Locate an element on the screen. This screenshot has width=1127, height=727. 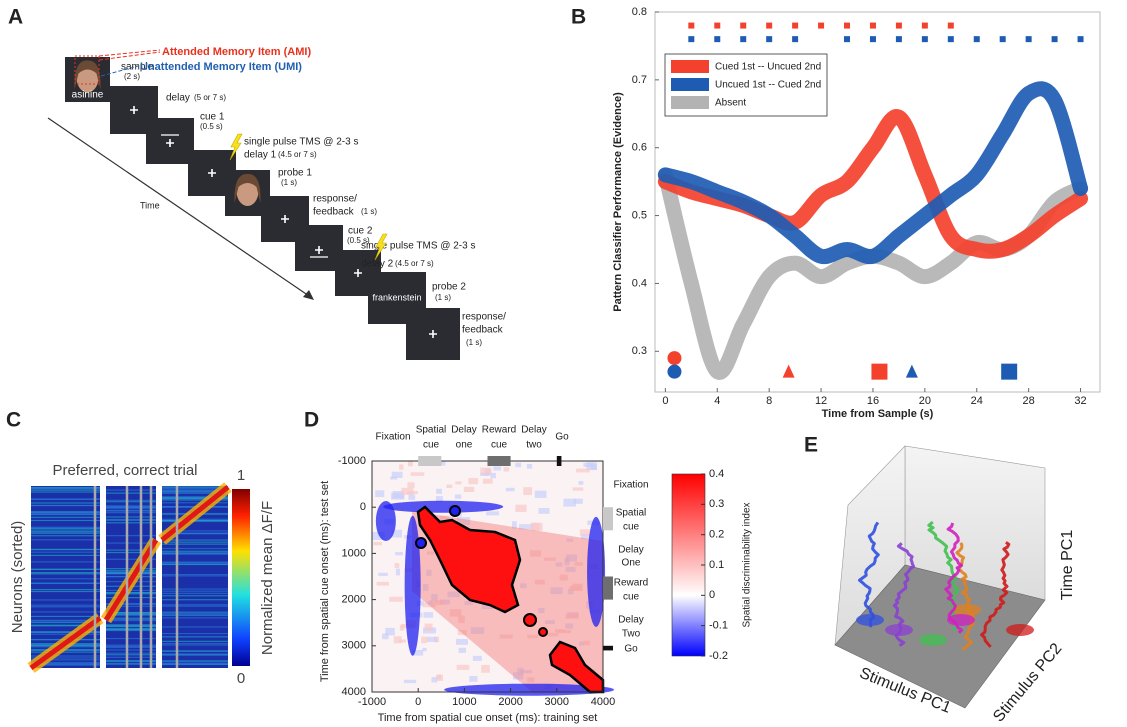
colorbar-tick-label: 0.4 is located at coordinates (716, 474).